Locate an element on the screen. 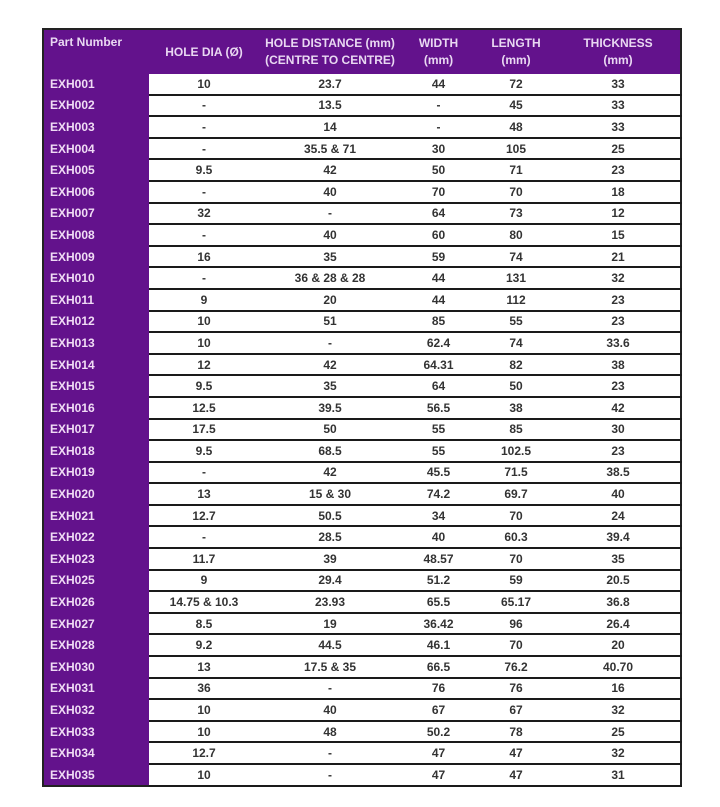 Image resolution: width=720 pixels, height=807 pixels. cell-part-number: EXH019 is located at coordinates (96, 472).